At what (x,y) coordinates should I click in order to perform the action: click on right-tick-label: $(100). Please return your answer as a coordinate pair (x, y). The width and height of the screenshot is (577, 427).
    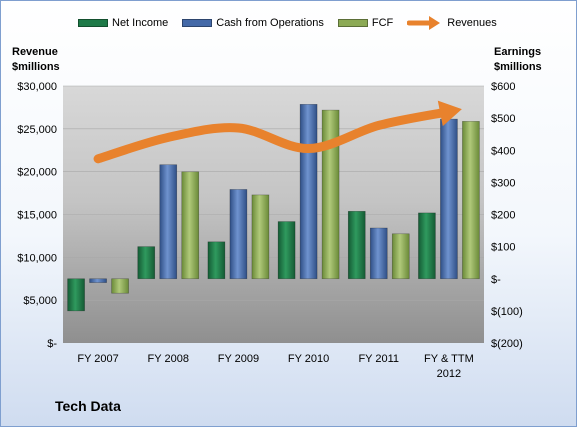
    Looking at the image, I should click on (507, 312).